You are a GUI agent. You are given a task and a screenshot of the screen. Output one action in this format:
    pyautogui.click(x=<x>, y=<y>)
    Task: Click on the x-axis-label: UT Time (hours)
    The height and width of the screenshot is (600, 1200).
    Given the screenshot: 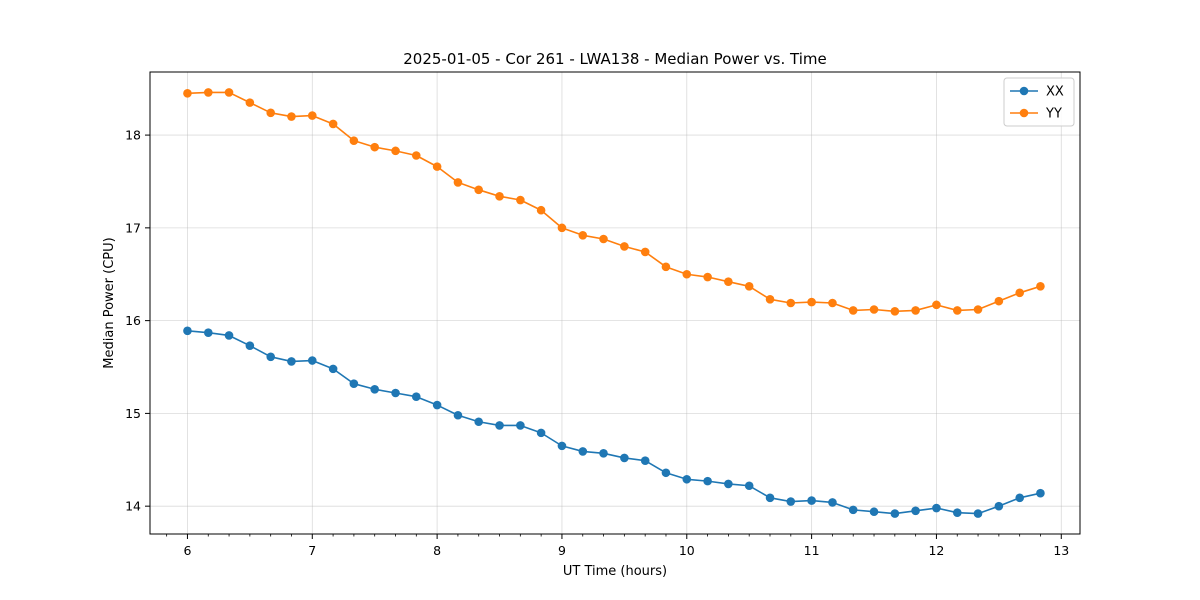 What is the action you would take?
    pyautogui.click(x=615, y=571)
    